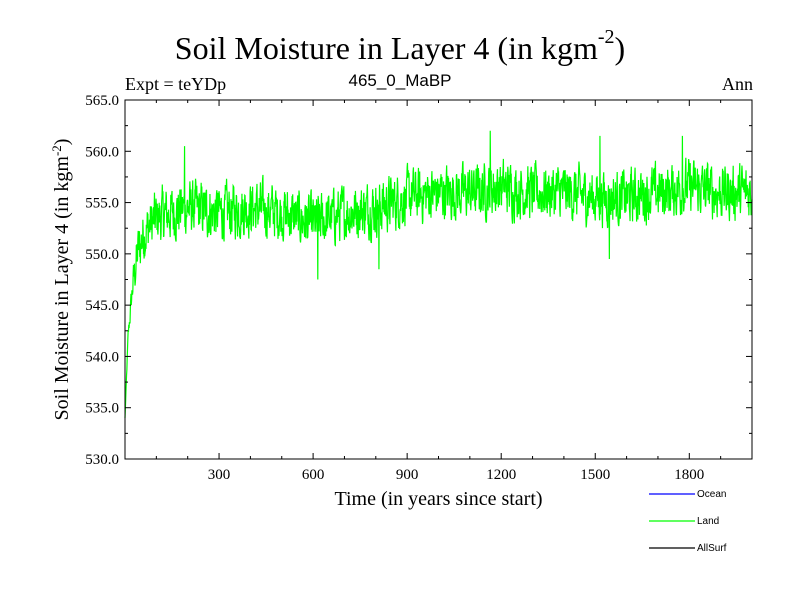 Image resolution: width=800 pixels, height=600 pixels. What do you see at coordinates (712, 548) in the screenshot?
I see `legend-label-allsurf: AllSurf` at bounding box center [712, 548].